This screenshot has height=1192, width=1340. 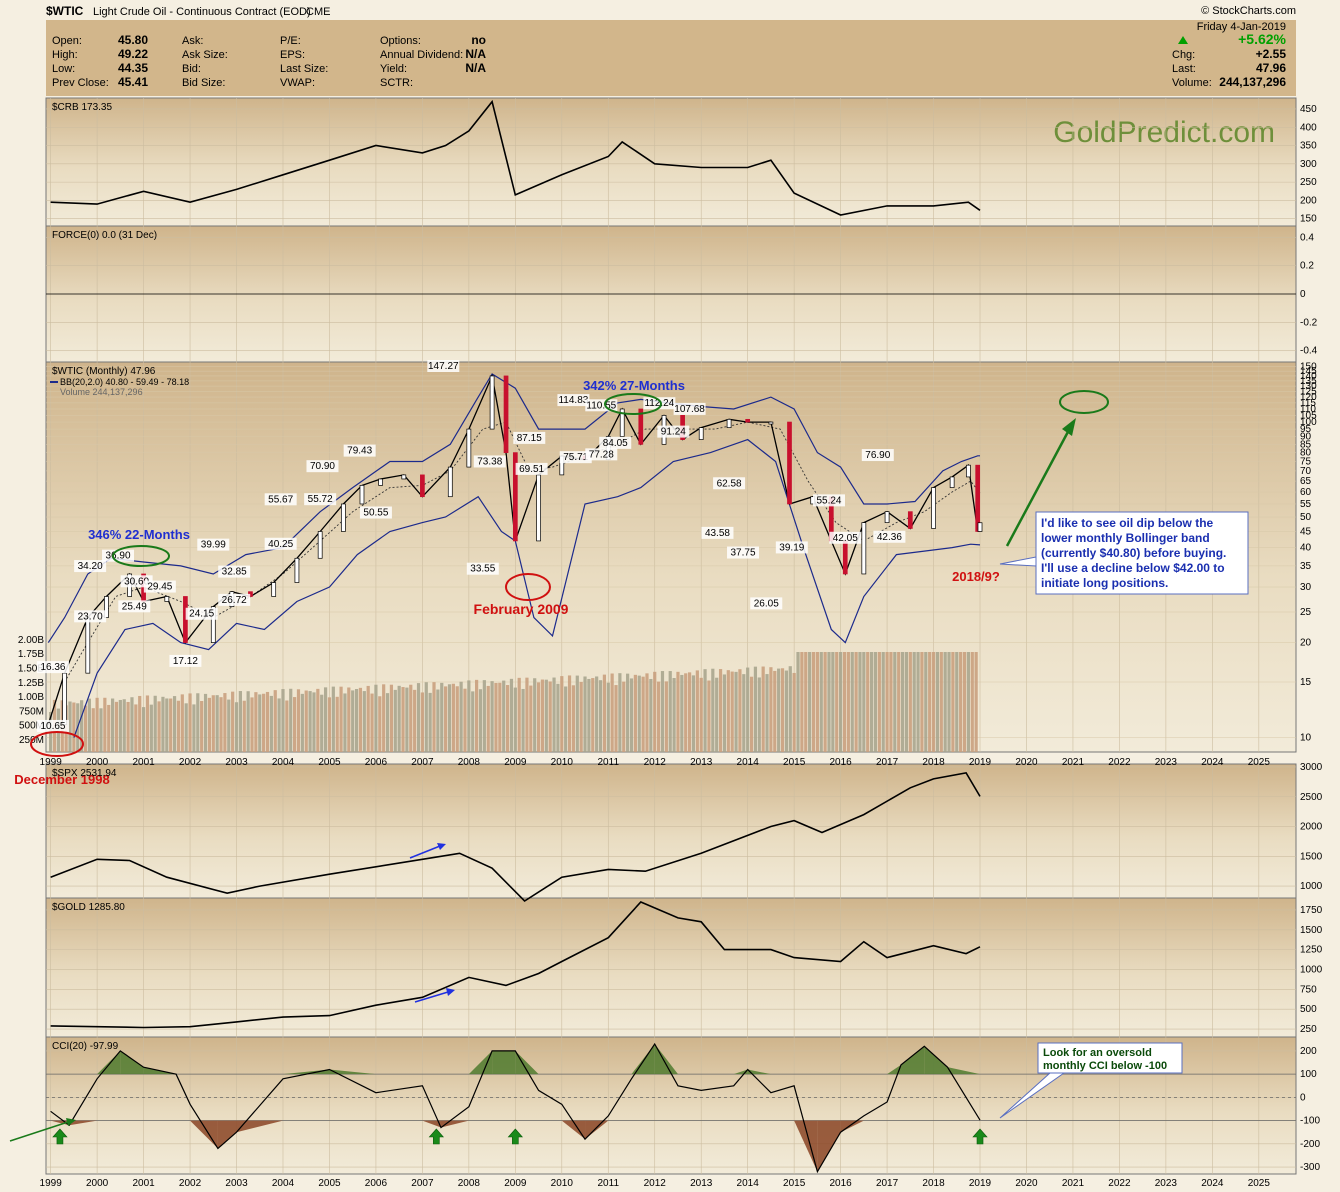 What do you see at coordinates (1125, 538) in the screenshot?
I see `note-line: lower monthly Bollinger band` at bounding box center [1125, 538].